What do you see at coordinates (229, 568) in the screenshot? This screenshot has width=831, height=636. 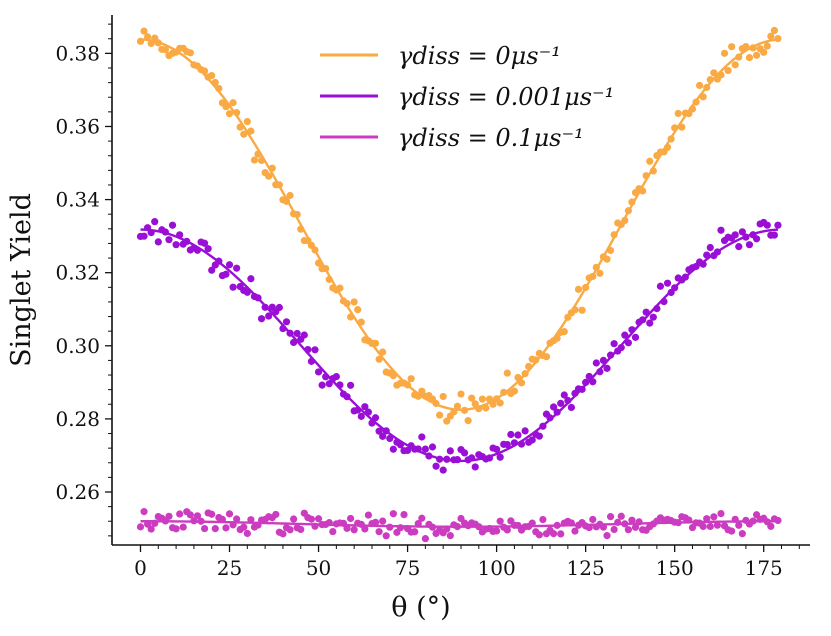 I see `x-tick-label: 25` at bounding box center [229, 568].